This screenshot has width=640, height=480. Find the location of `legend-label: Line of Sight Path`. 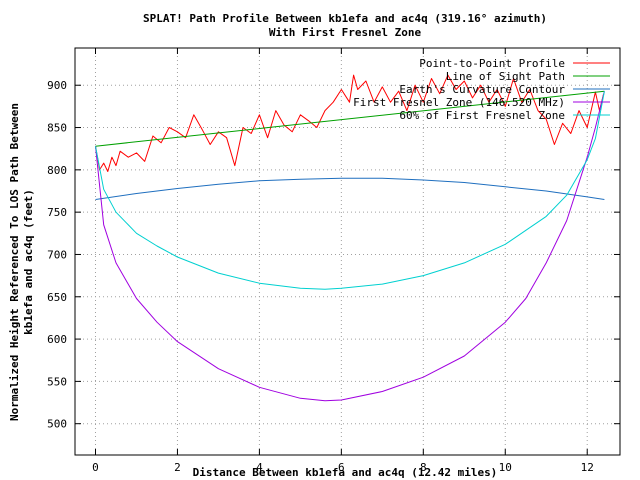

legend-label: Line of Sight Path is located at coordinates (505, 76).